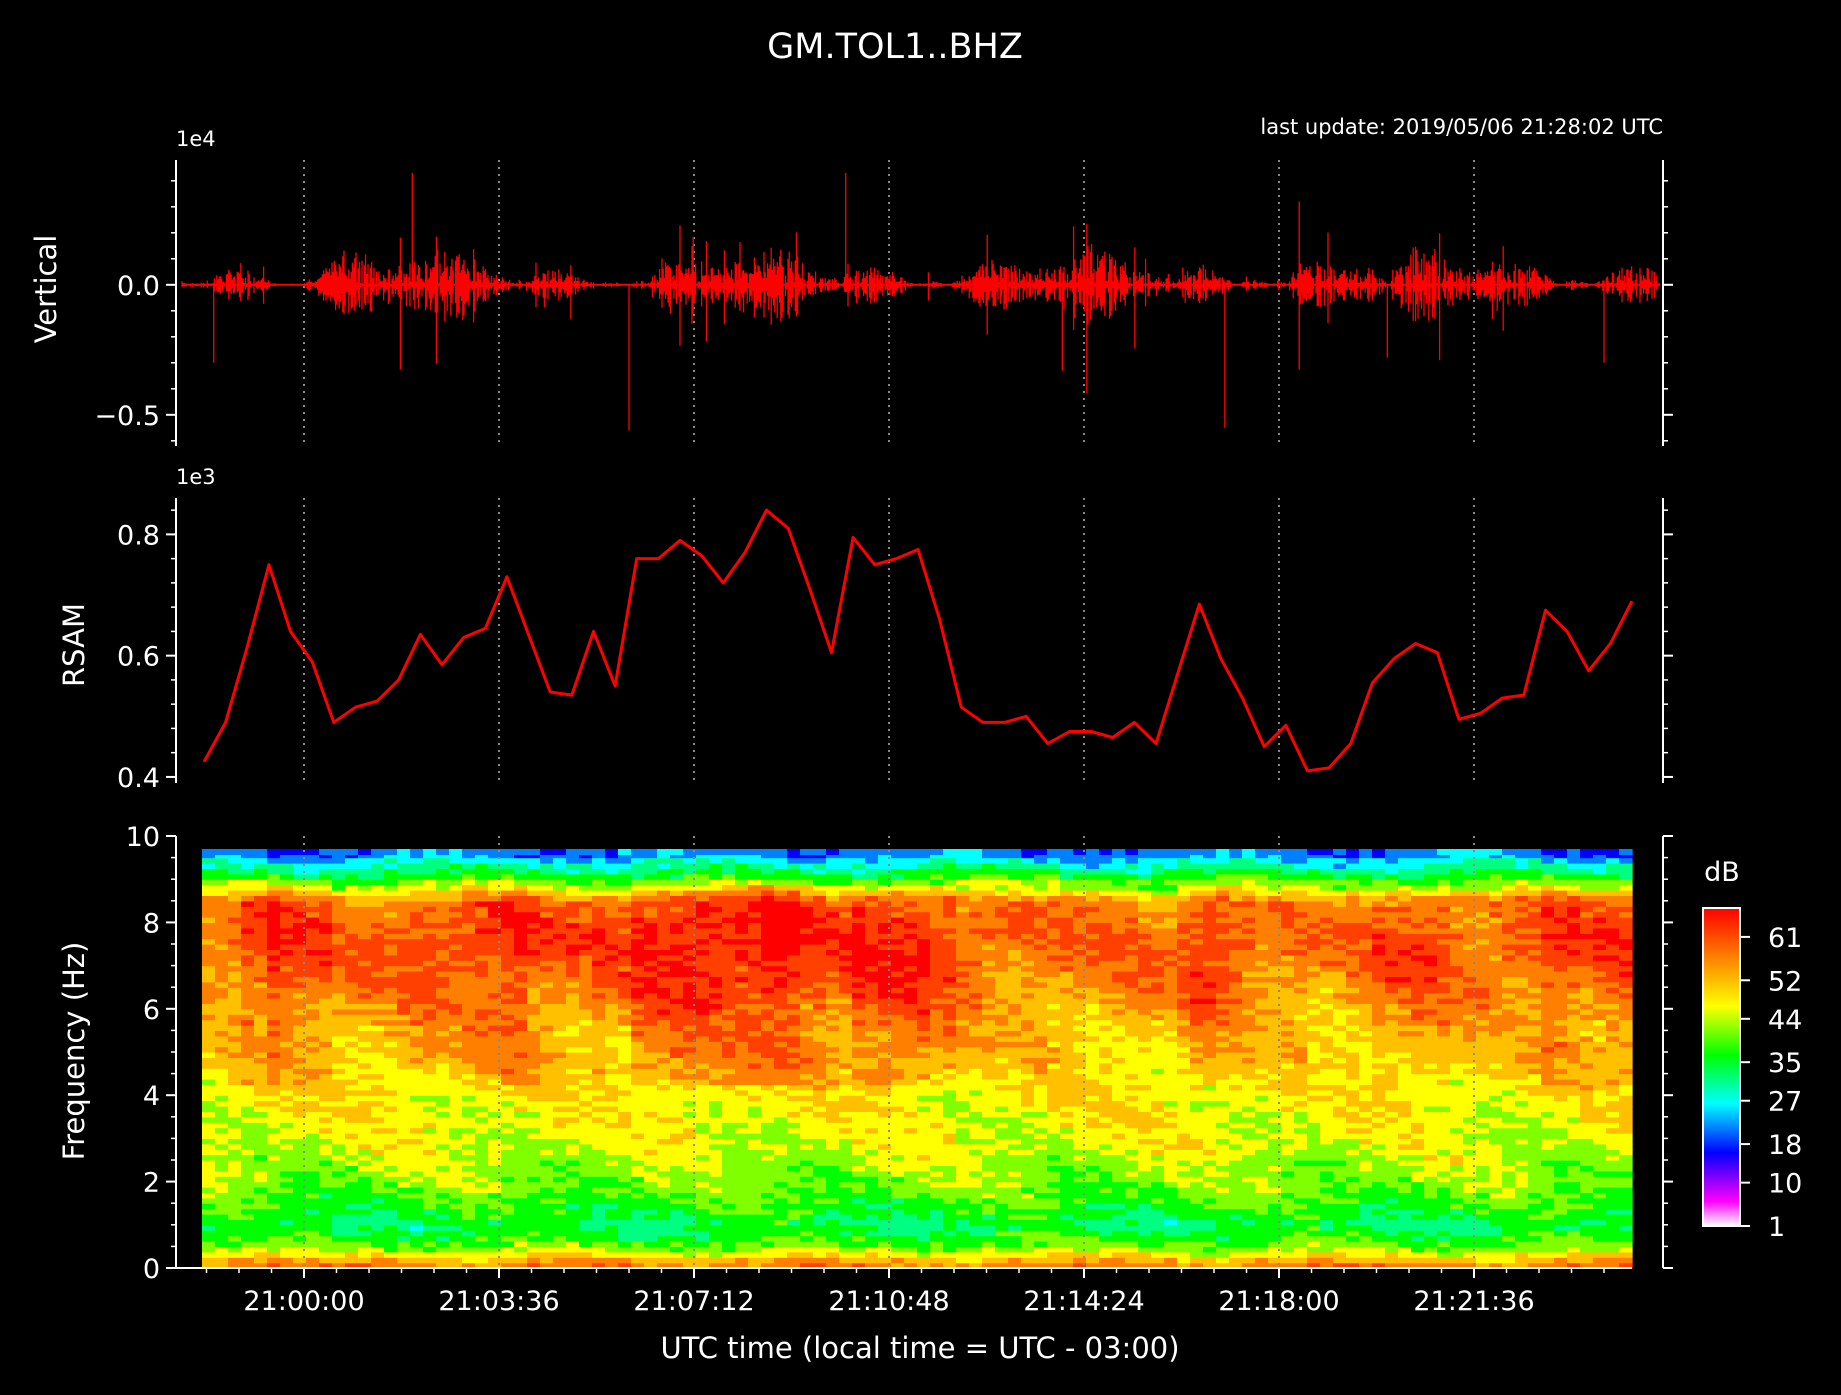 The image size is (1841, 1395). I want to click on y-tick-label: 0.0, so click(138, 286).